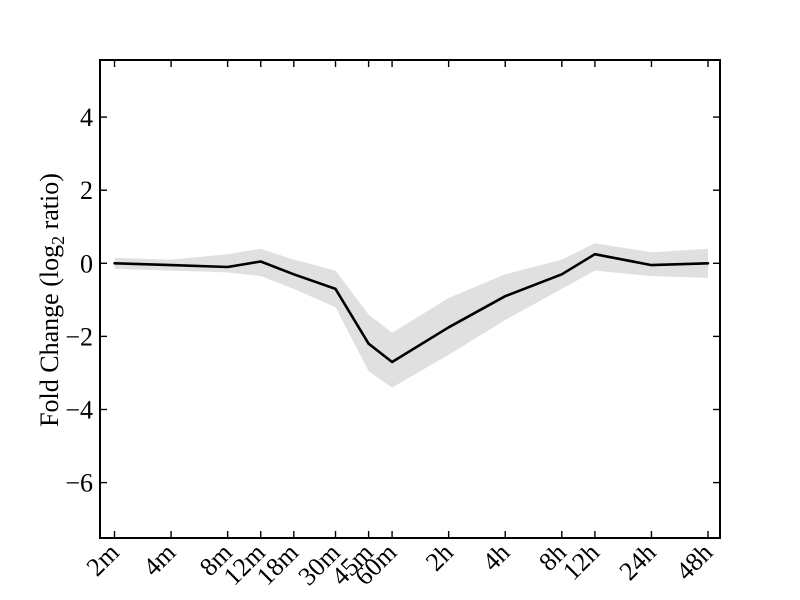  Describe the element at coordinates (496, 557) in the screenshot. I see `x-tick-label: 4h` at that location.